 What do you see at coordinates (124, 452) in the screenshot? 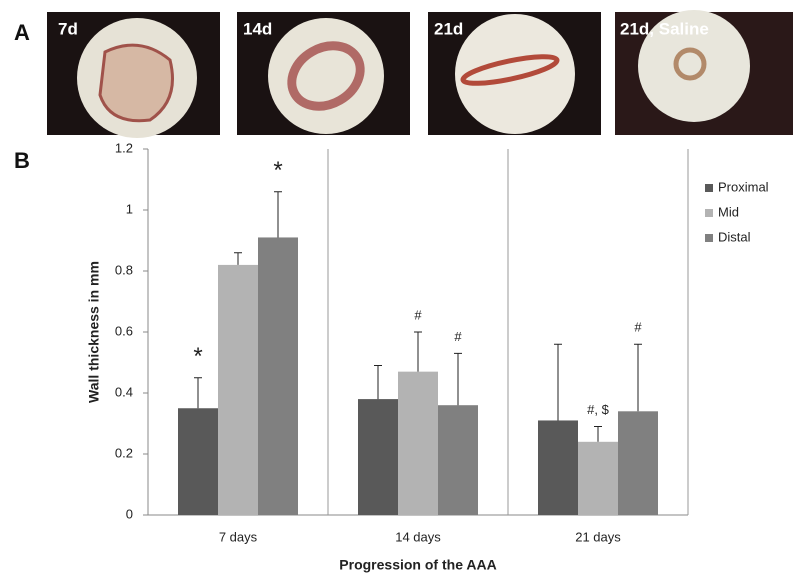
I see `y-tick-label: 0.2` at bounding box center [124, 452].